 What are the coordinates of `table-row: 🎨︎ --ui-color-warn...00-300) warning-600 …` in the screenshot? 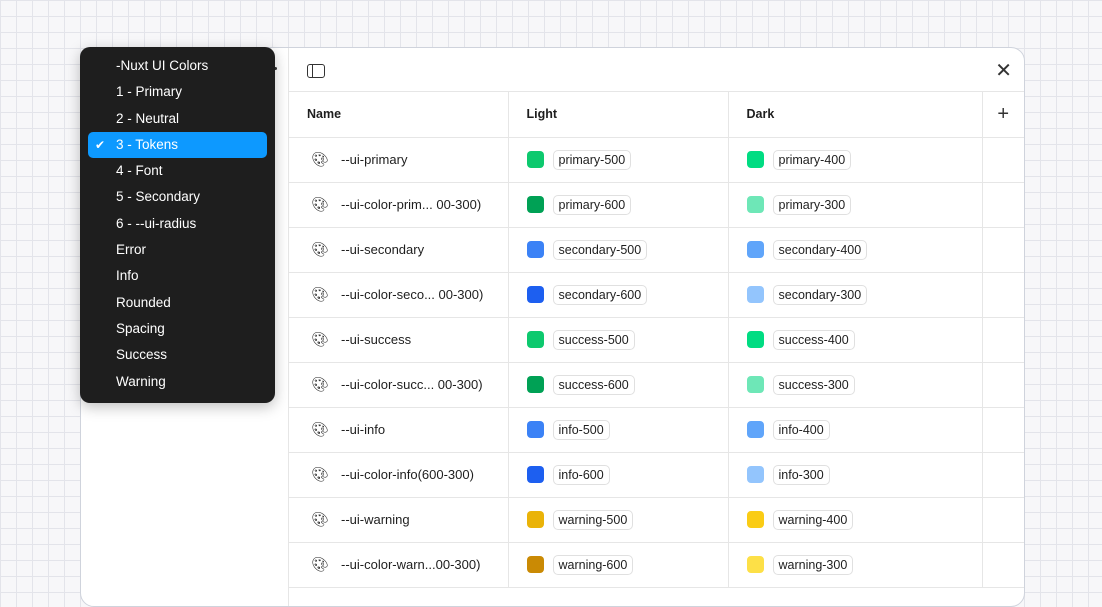 It's located at (656, 565).